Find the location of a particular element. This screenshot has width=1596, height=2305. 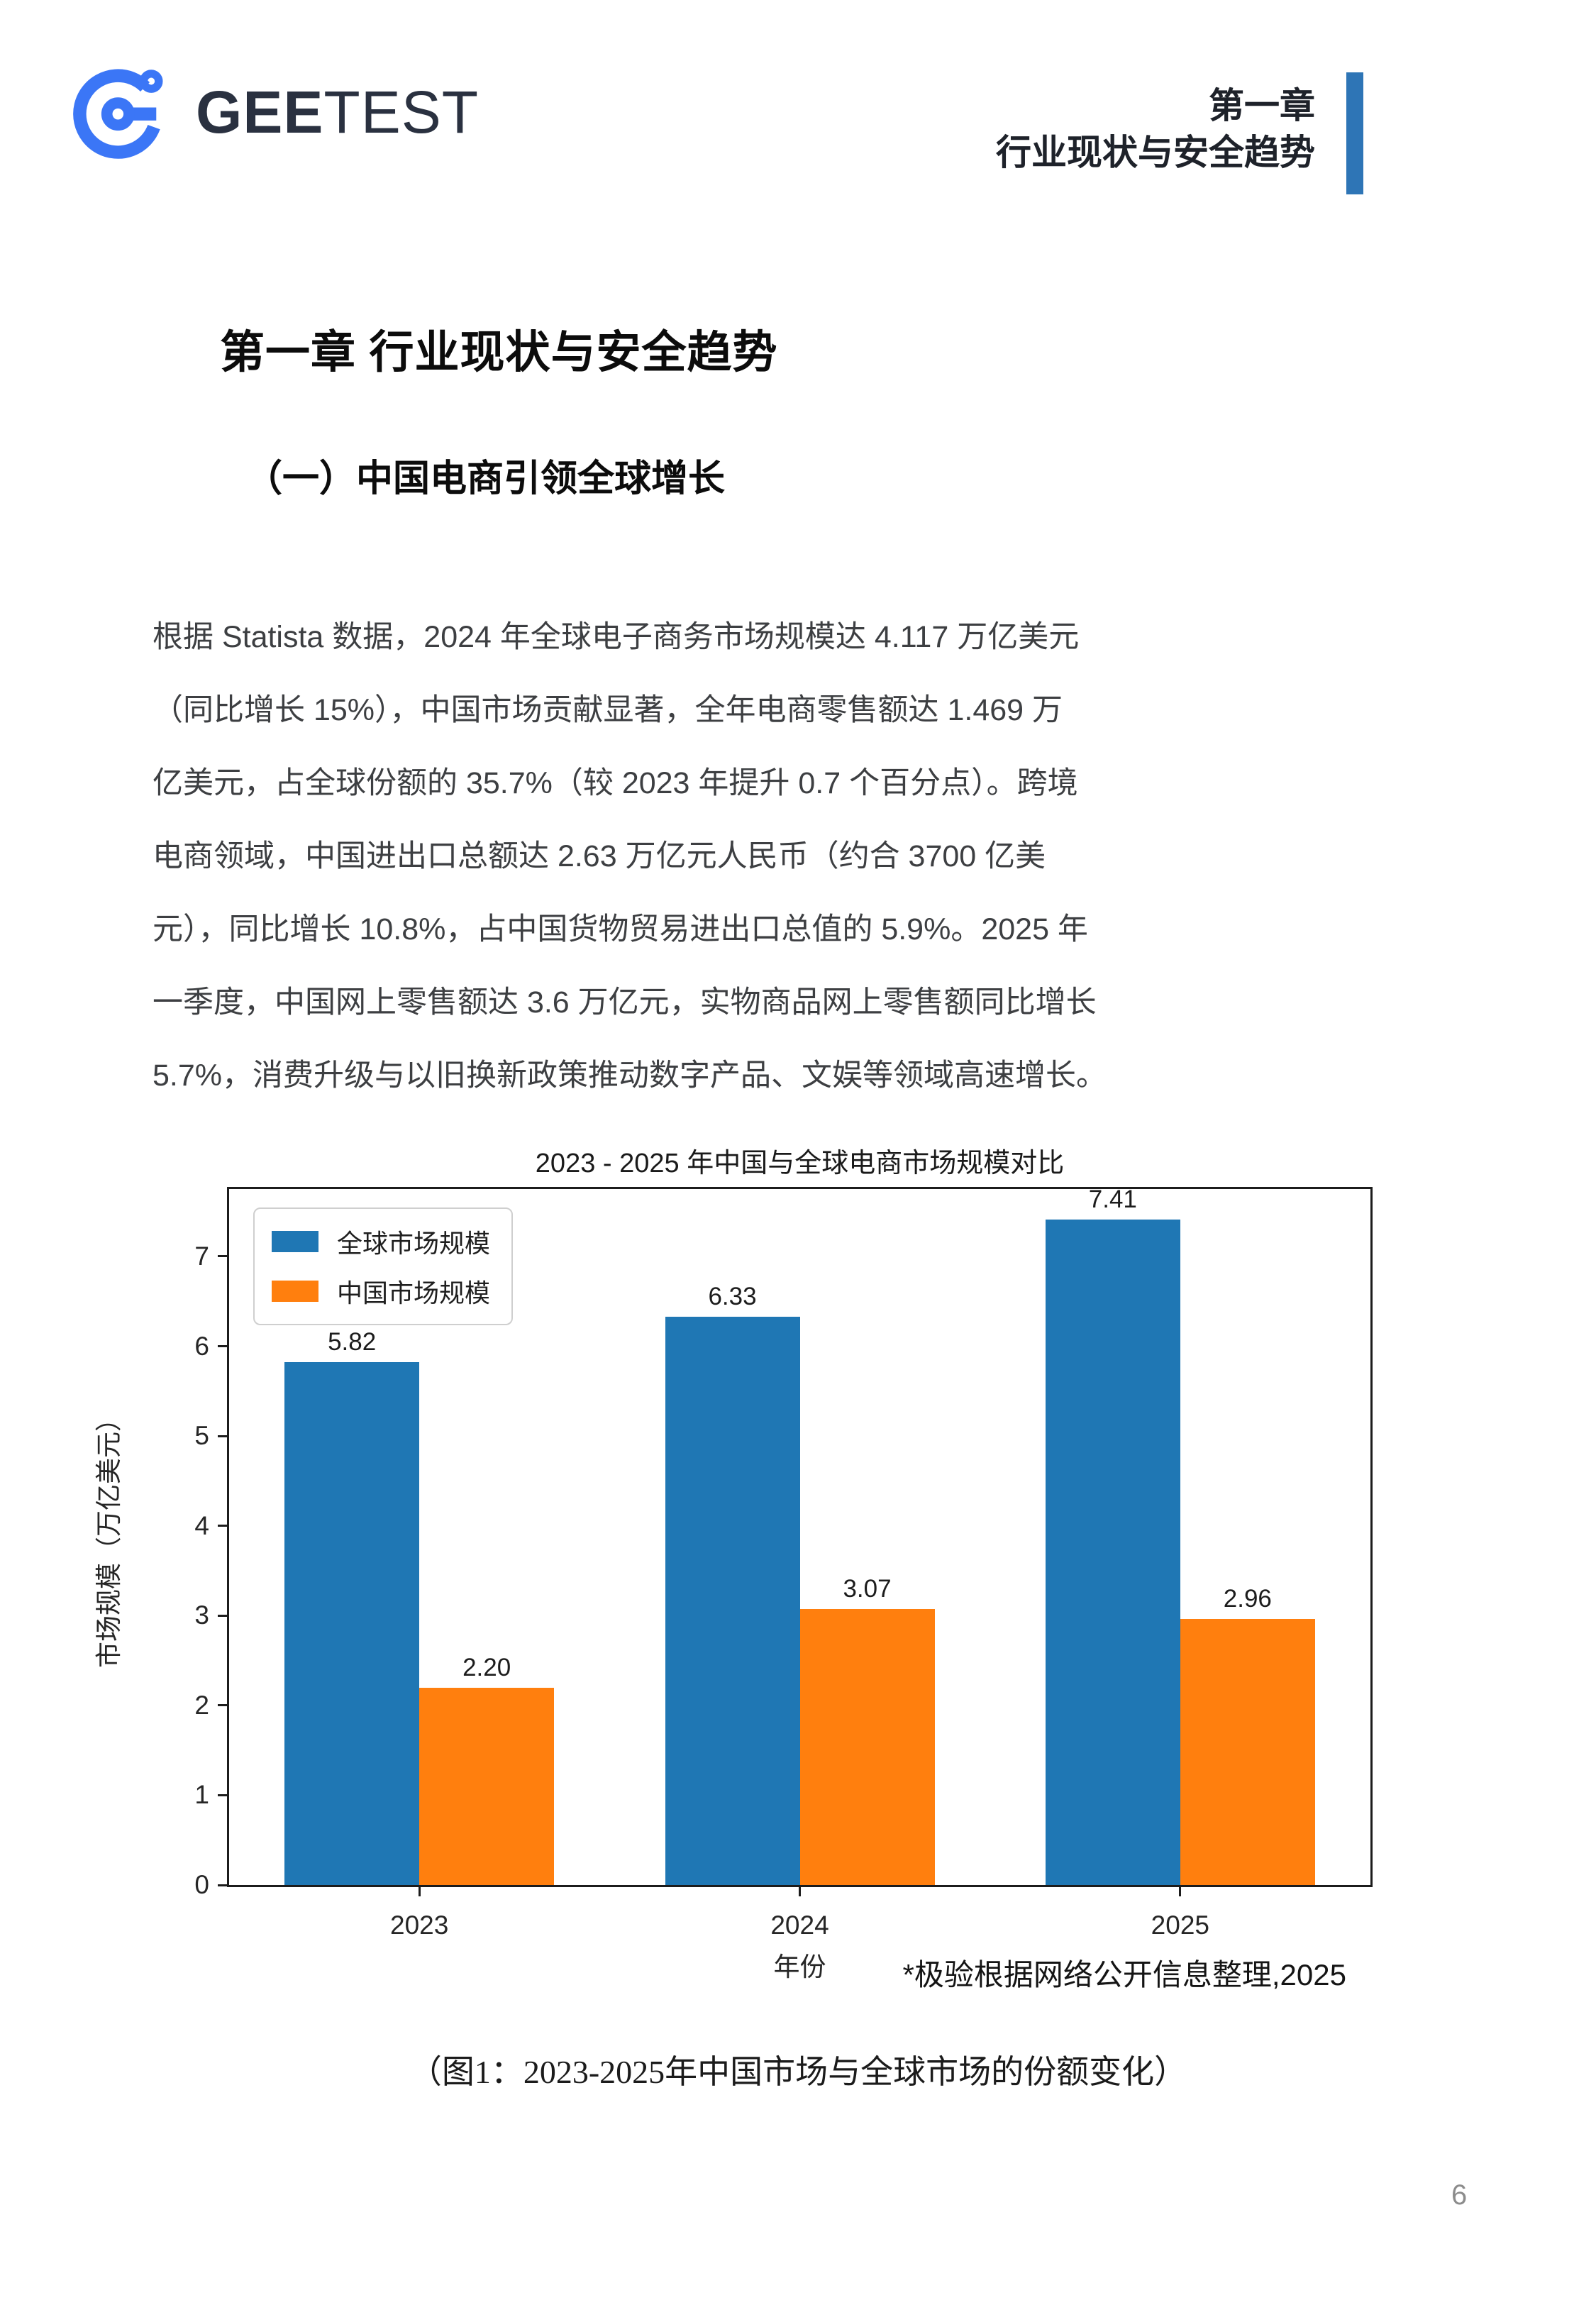

chapter-heading: 第一章 行业现状与安全趋势 is located at coordinates (499, 352).